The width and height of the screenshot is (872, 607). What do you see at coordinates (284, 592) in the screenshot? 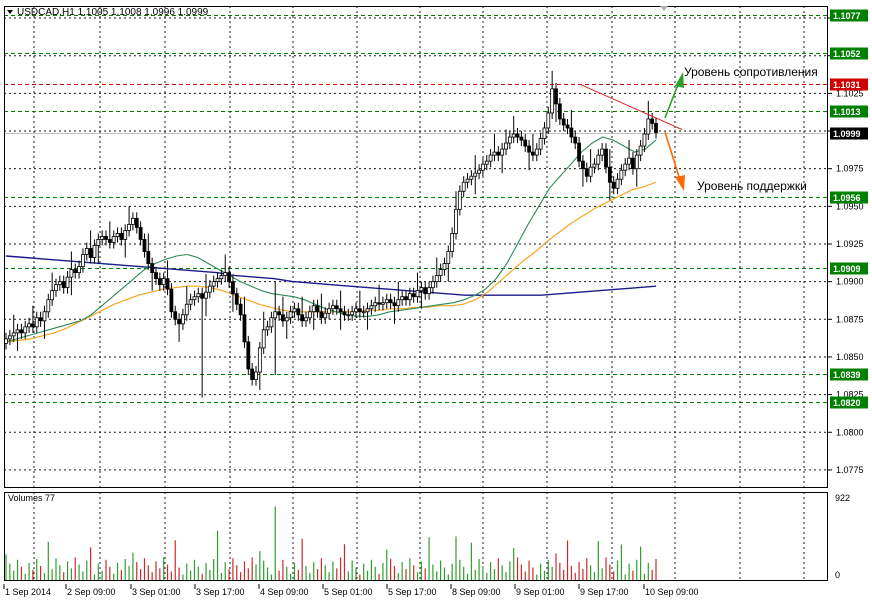
I see `x-tick-label: 4 Sep 09:00` at bounding box center [284, 592].